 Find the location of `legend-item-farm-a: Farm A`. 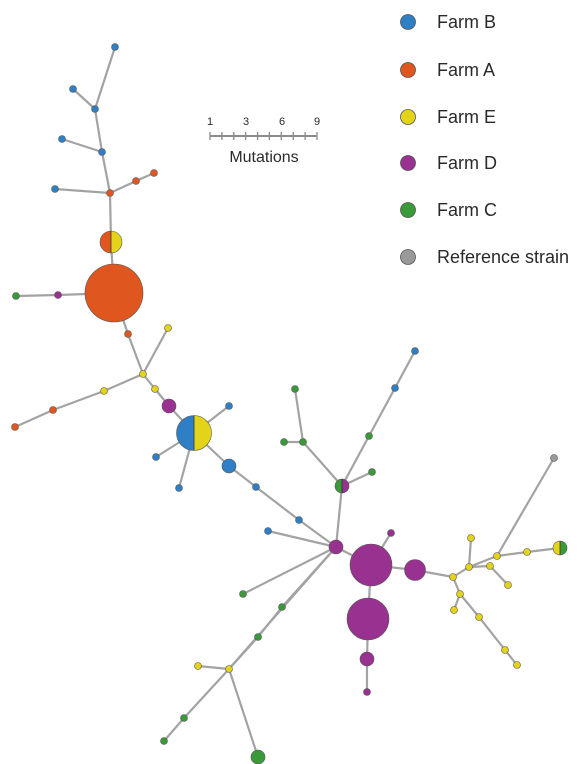

legend-item-farm-a: Farm A is located at coordinates (447, 70).